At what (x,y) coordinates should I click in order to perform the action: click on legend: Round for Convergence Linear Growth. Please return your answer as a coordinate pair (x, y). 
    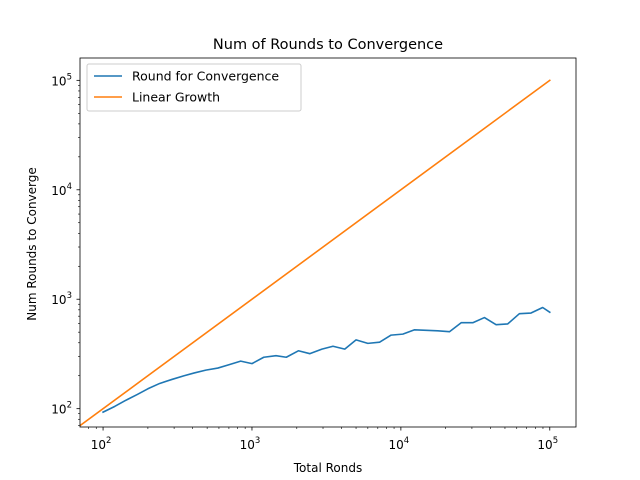
    Looking at the image, I should click on (194, 87).